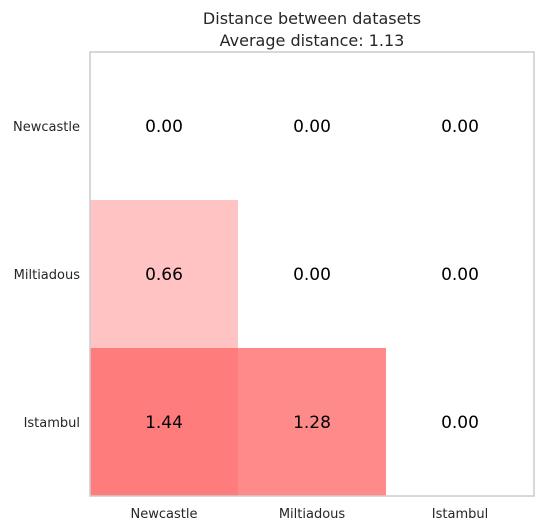  I want to click on cell-value-label-r1-c1: 0.00, so click(312, 275).